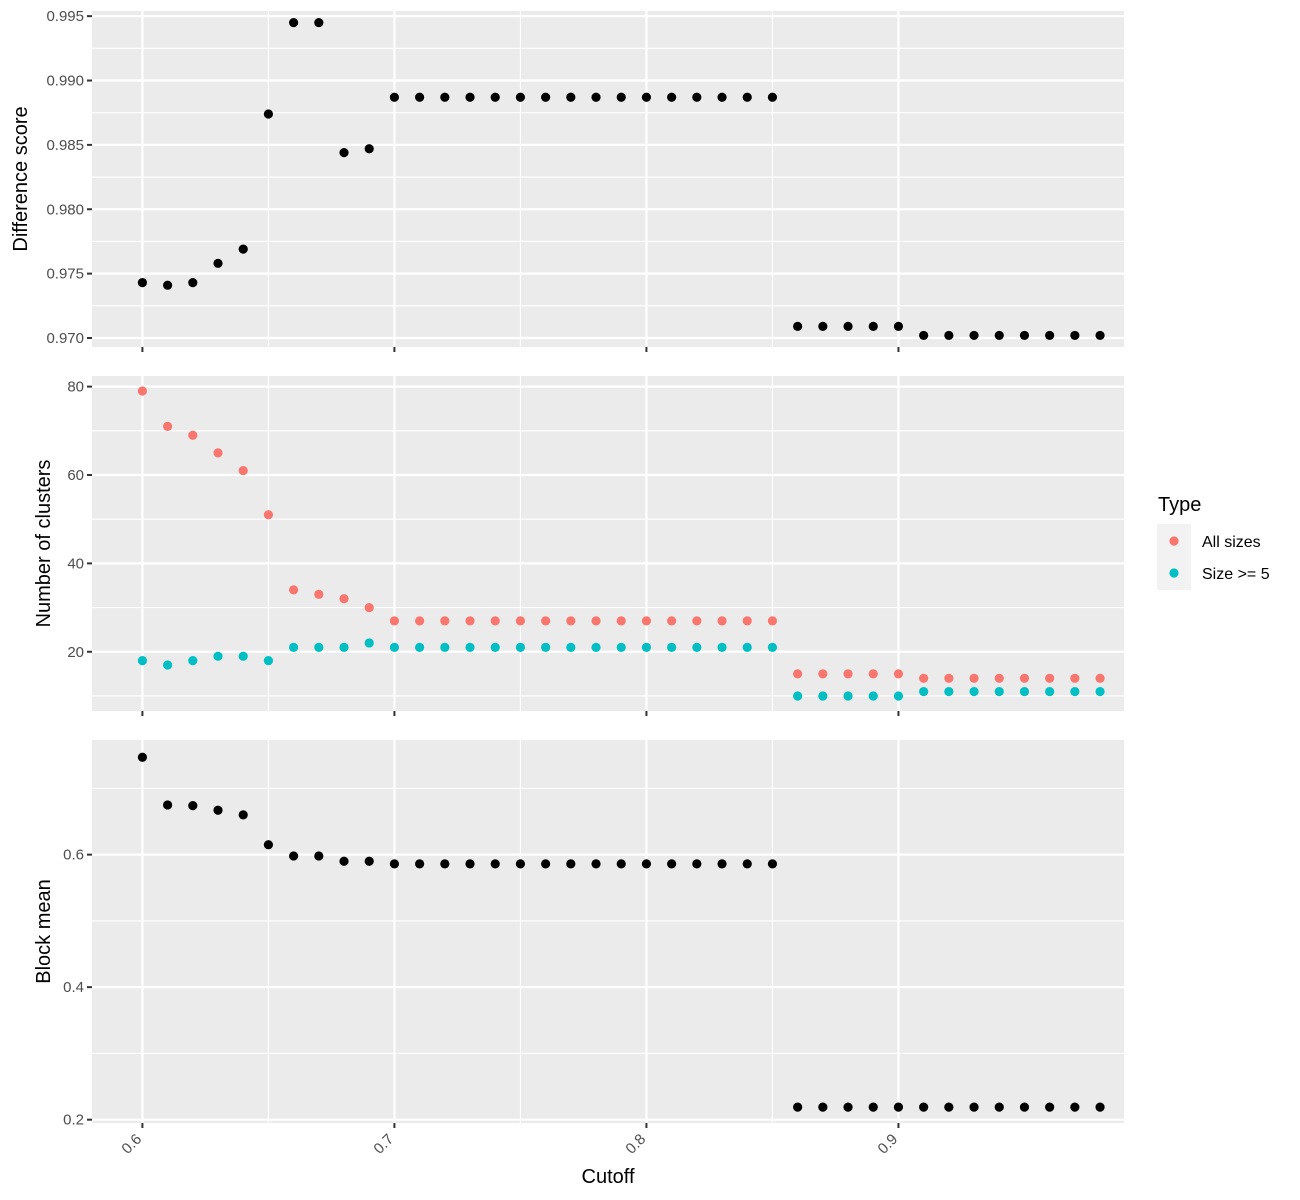  What do you see at coordinates (1209, 541) in the screenshot?
I see `legend-item: All sizes` at bounding box center [1209, 541].